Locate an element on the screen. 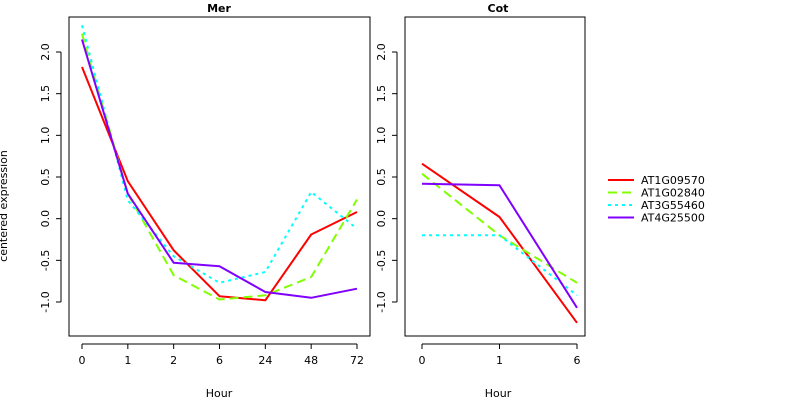 The height and width of the screenshot is (400, 800). legend-label: AT3G55460 is located at coordinates (673, 205).